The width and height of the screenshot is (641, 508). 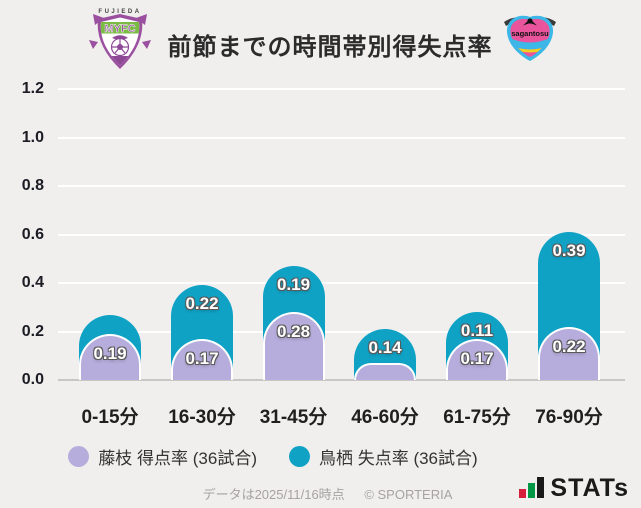 I want to click on footer-data-note: データは2025/11/16時点, so click(x=273, y=494).